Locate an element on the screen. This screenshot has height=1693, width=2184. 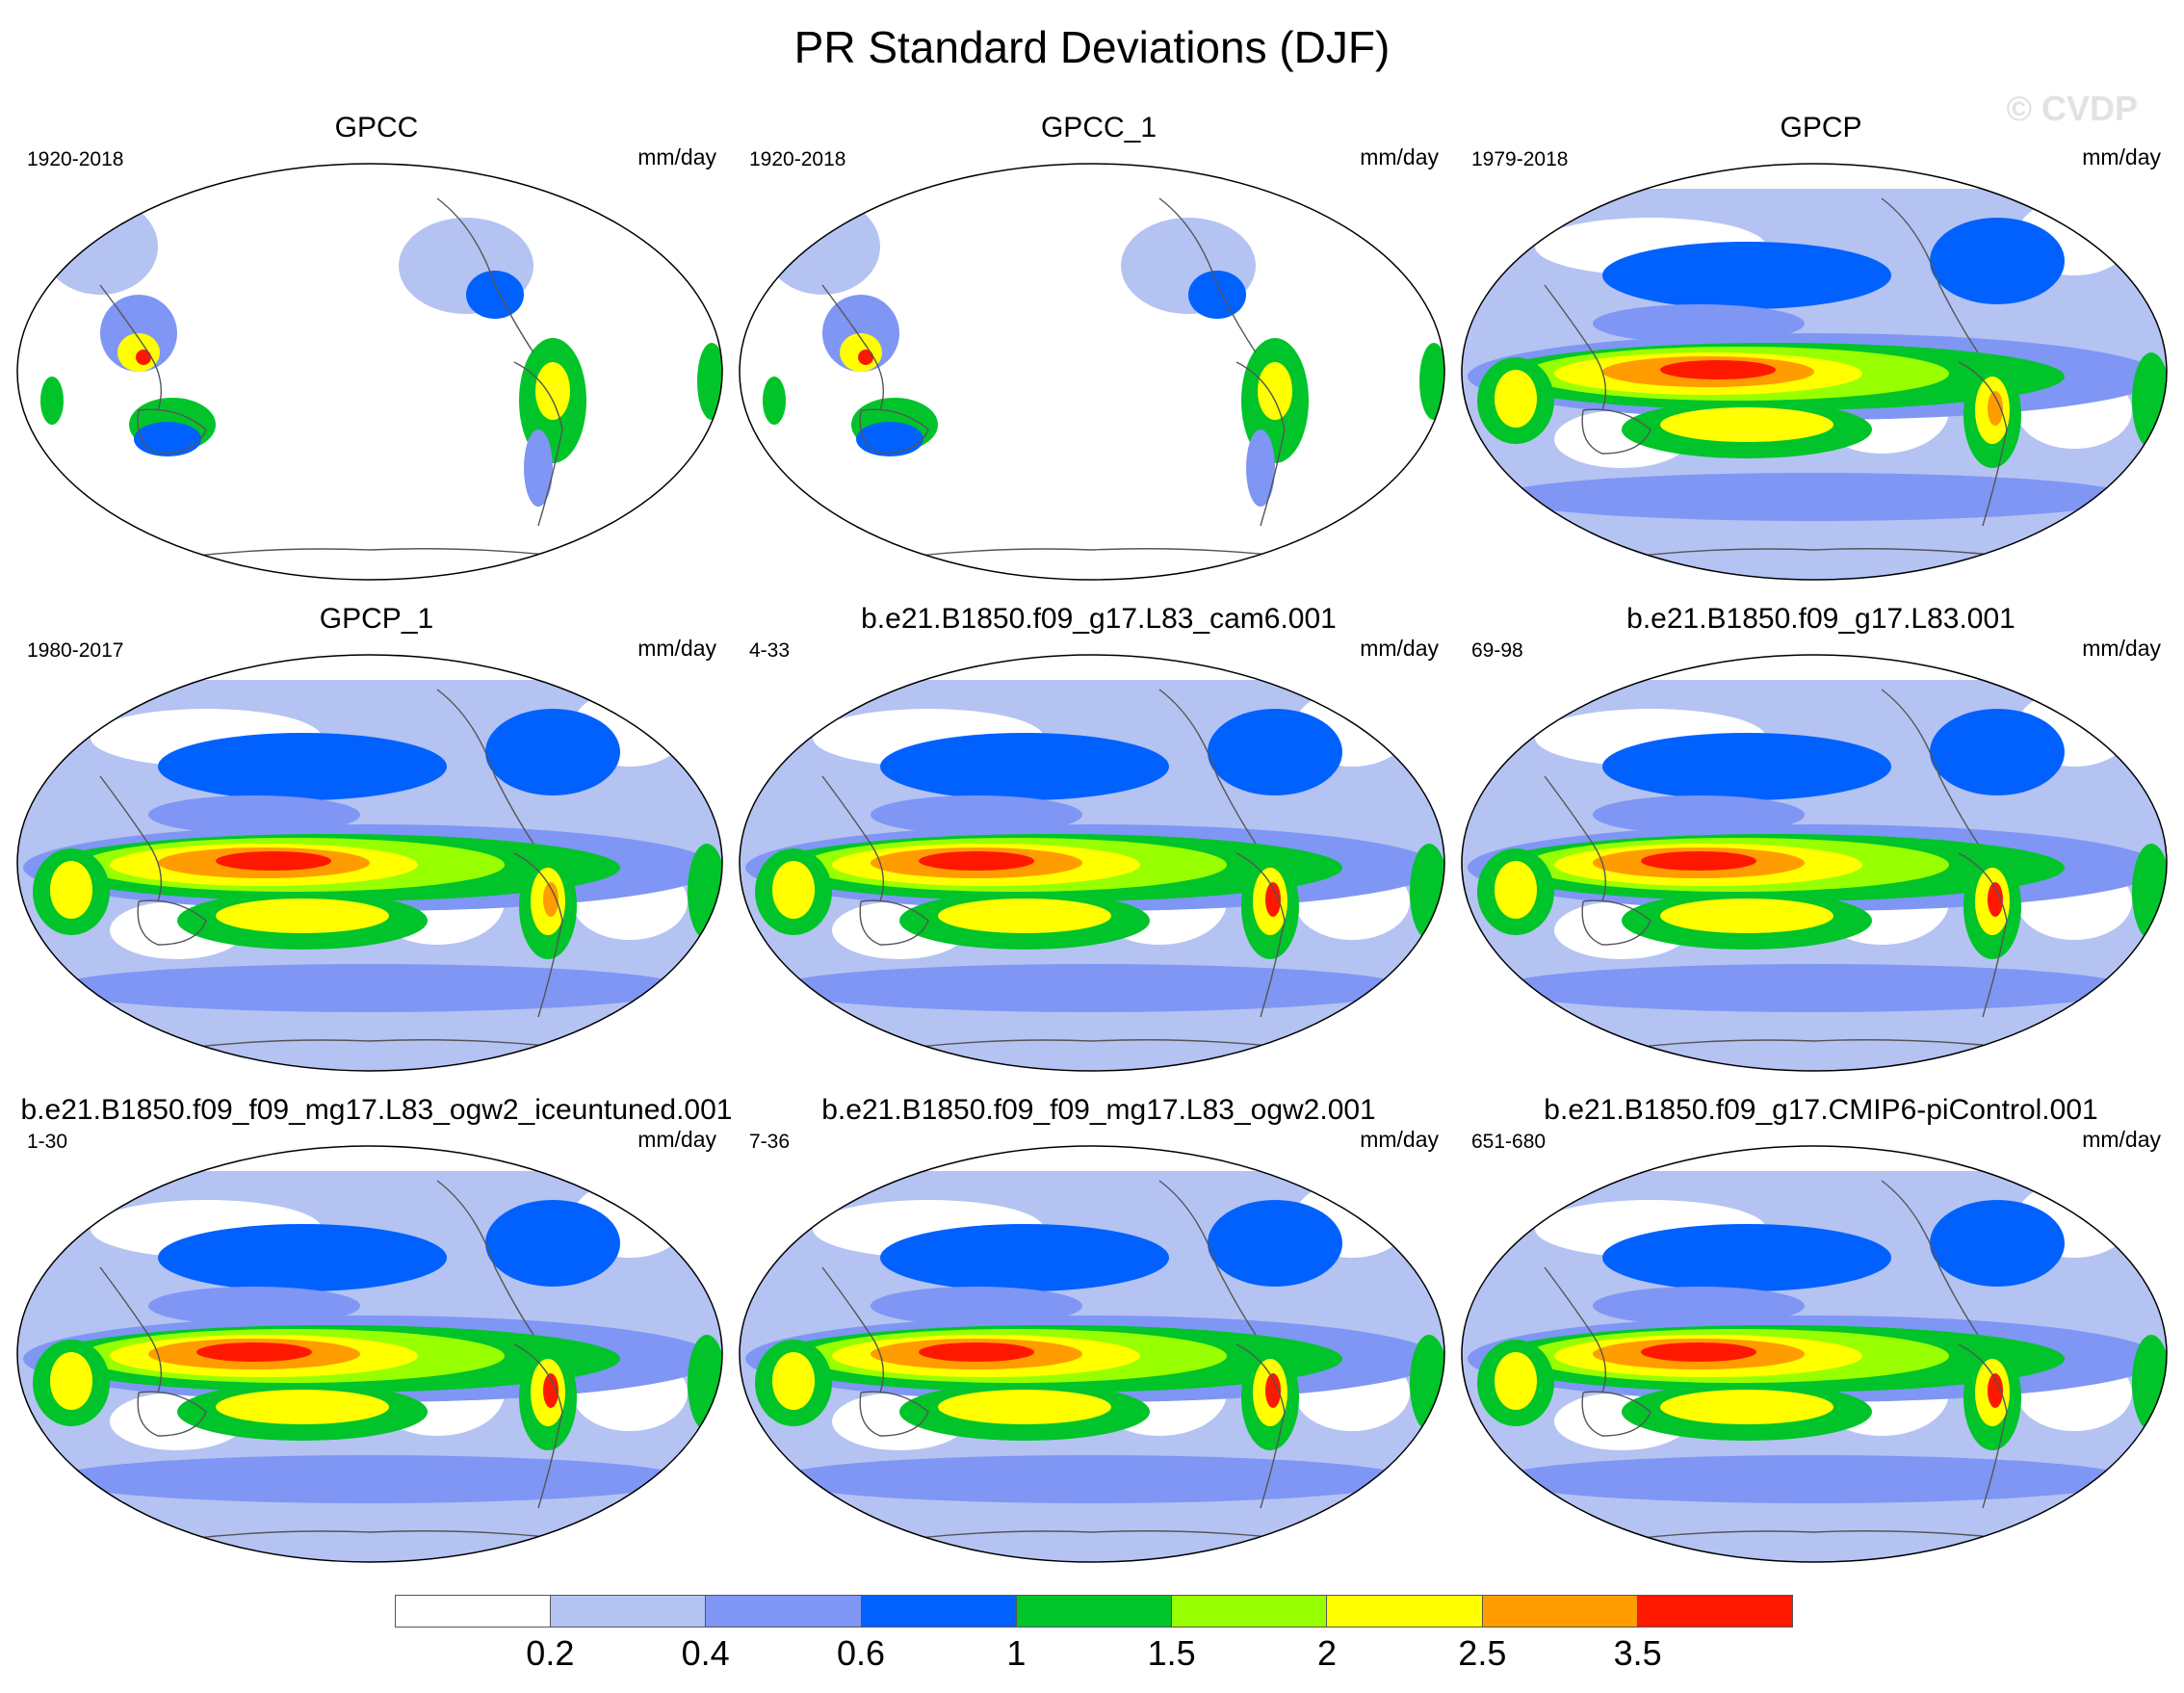
colorbar-tick-label: 2.5 is located at coordinates (1482, 1653).